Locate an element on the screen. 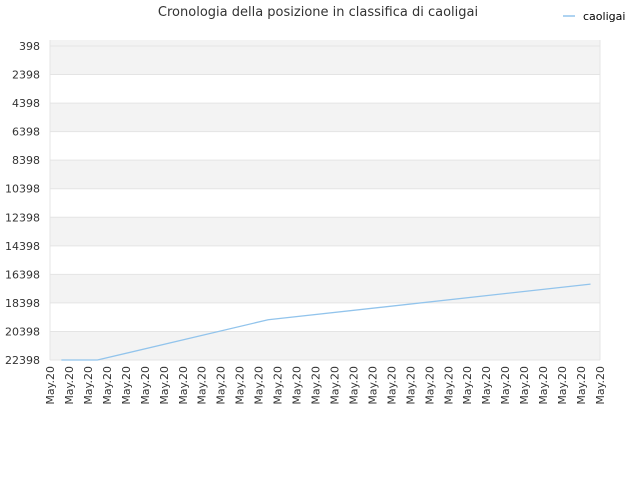  y-tick-label: 398 is located at coordinates (29, 46).